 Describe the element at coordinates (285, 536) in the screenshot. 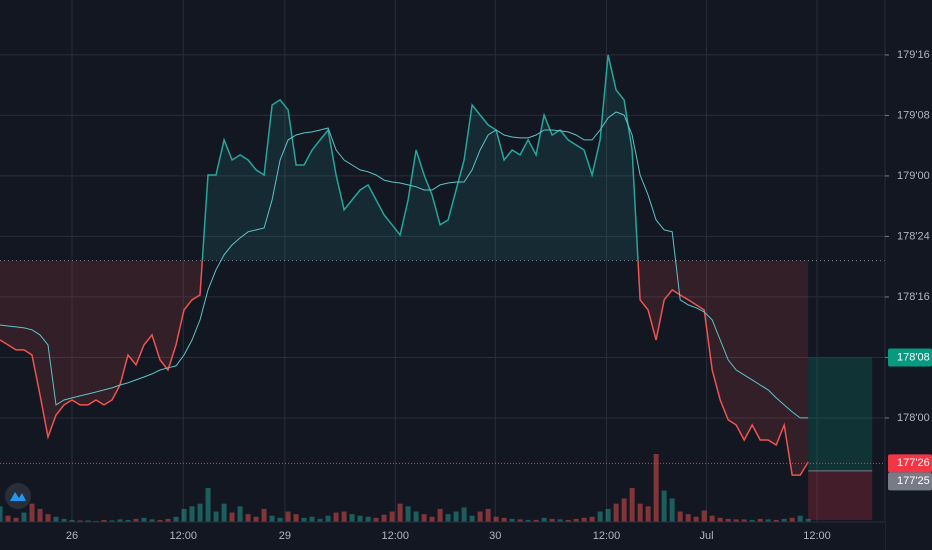

I see `x-tick-label: 29` at that location.